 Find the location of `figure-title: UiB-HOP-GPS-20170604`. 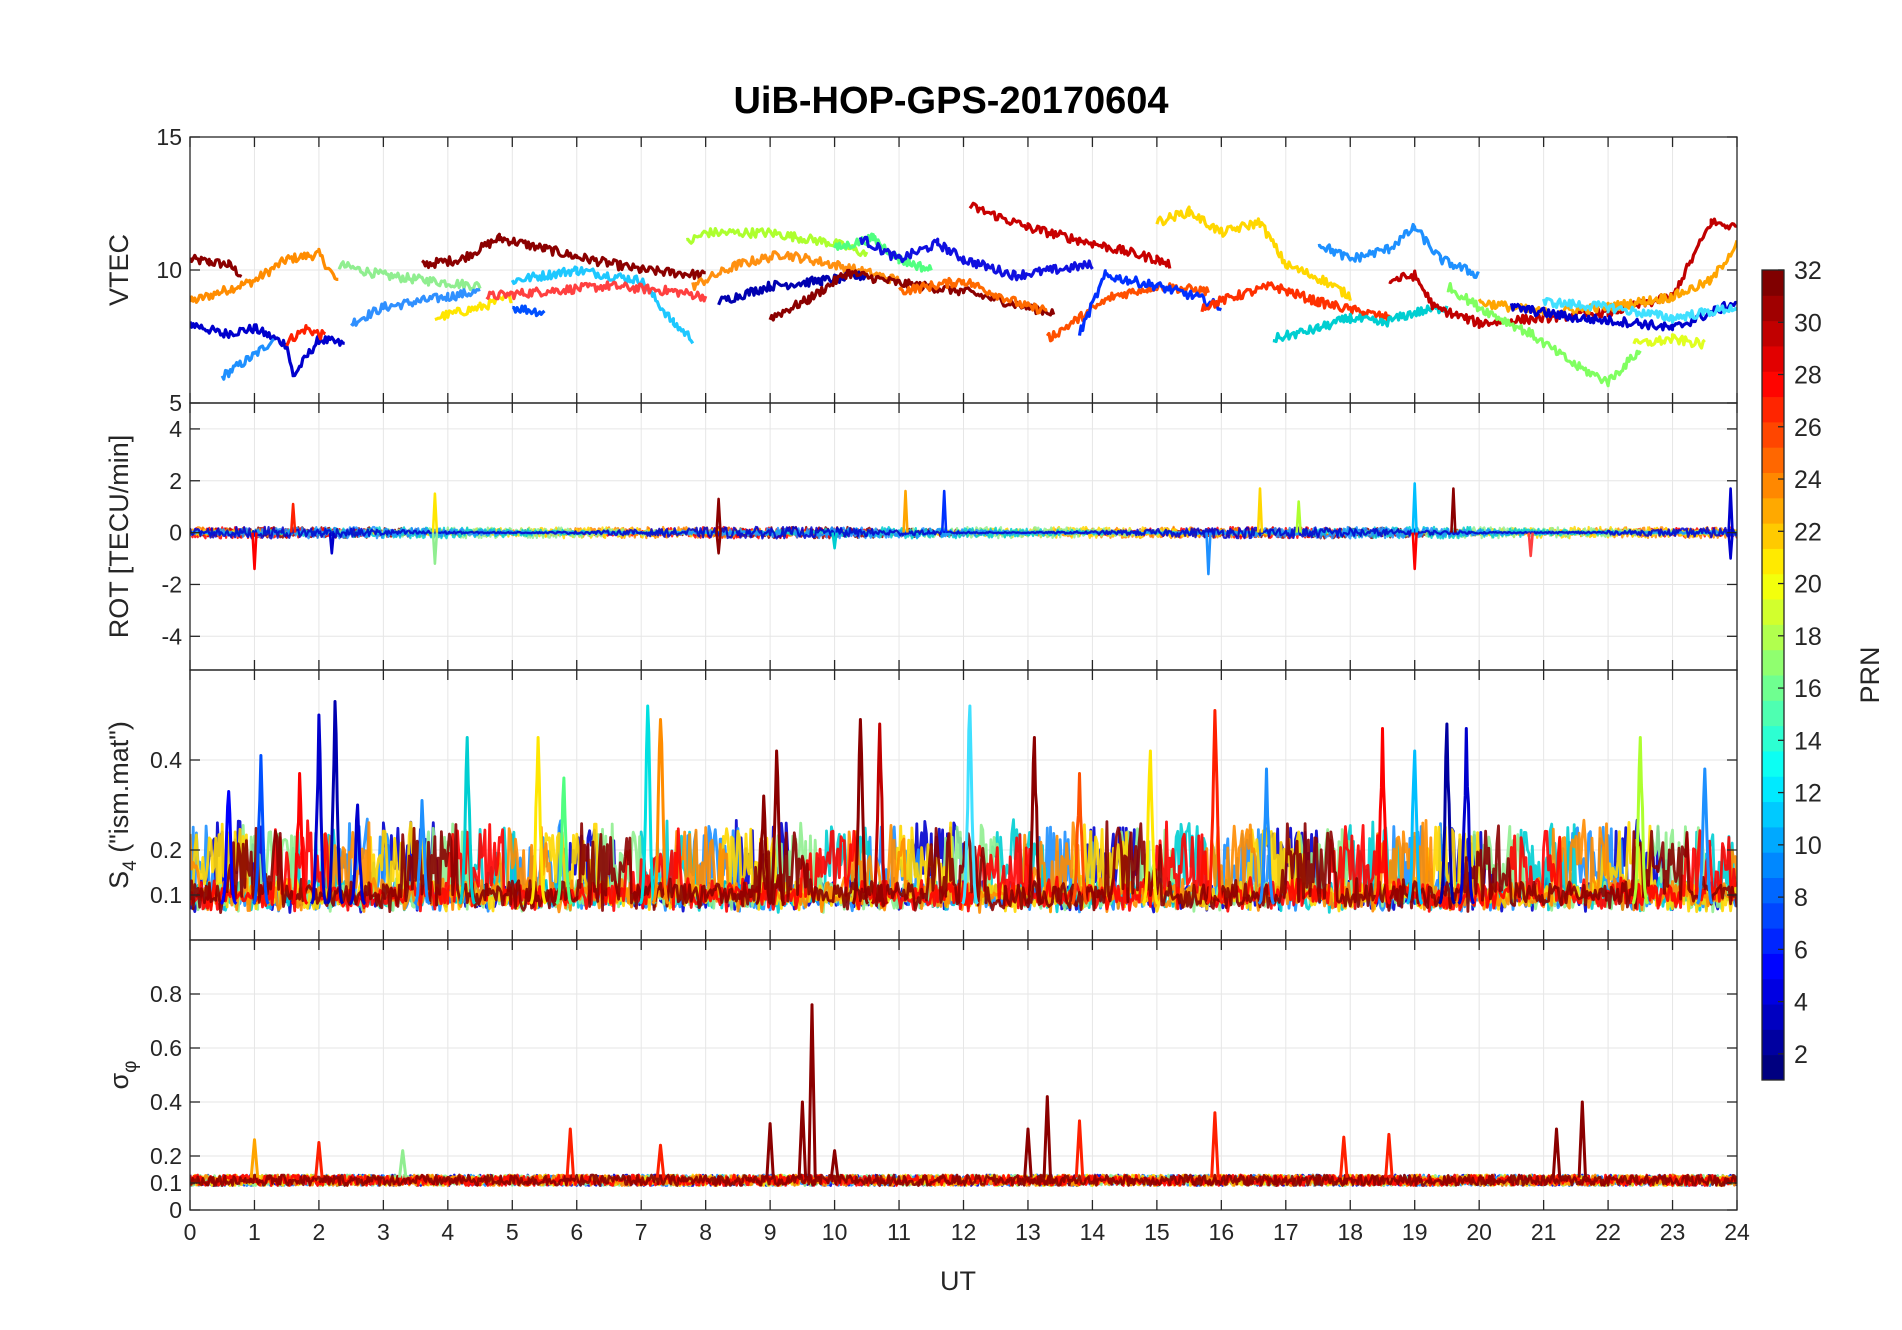

figure-title: UiB-HOP-GPS-20170604 is located at coordinates (950, 101).